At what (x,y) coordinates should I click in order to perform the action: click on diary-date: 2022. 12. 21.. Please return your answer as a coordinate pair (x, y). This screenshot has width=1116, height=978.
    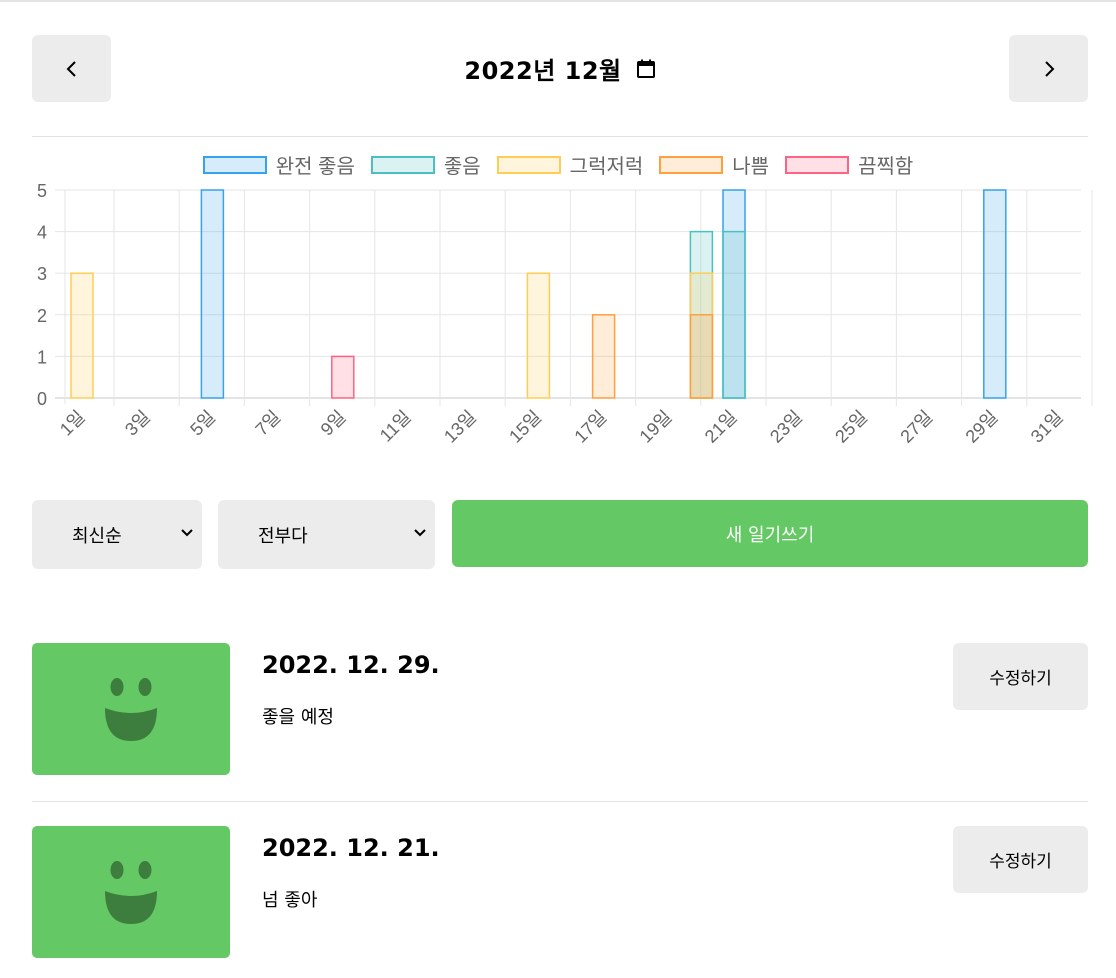
    Looking at the image, I should click on (351, 848).